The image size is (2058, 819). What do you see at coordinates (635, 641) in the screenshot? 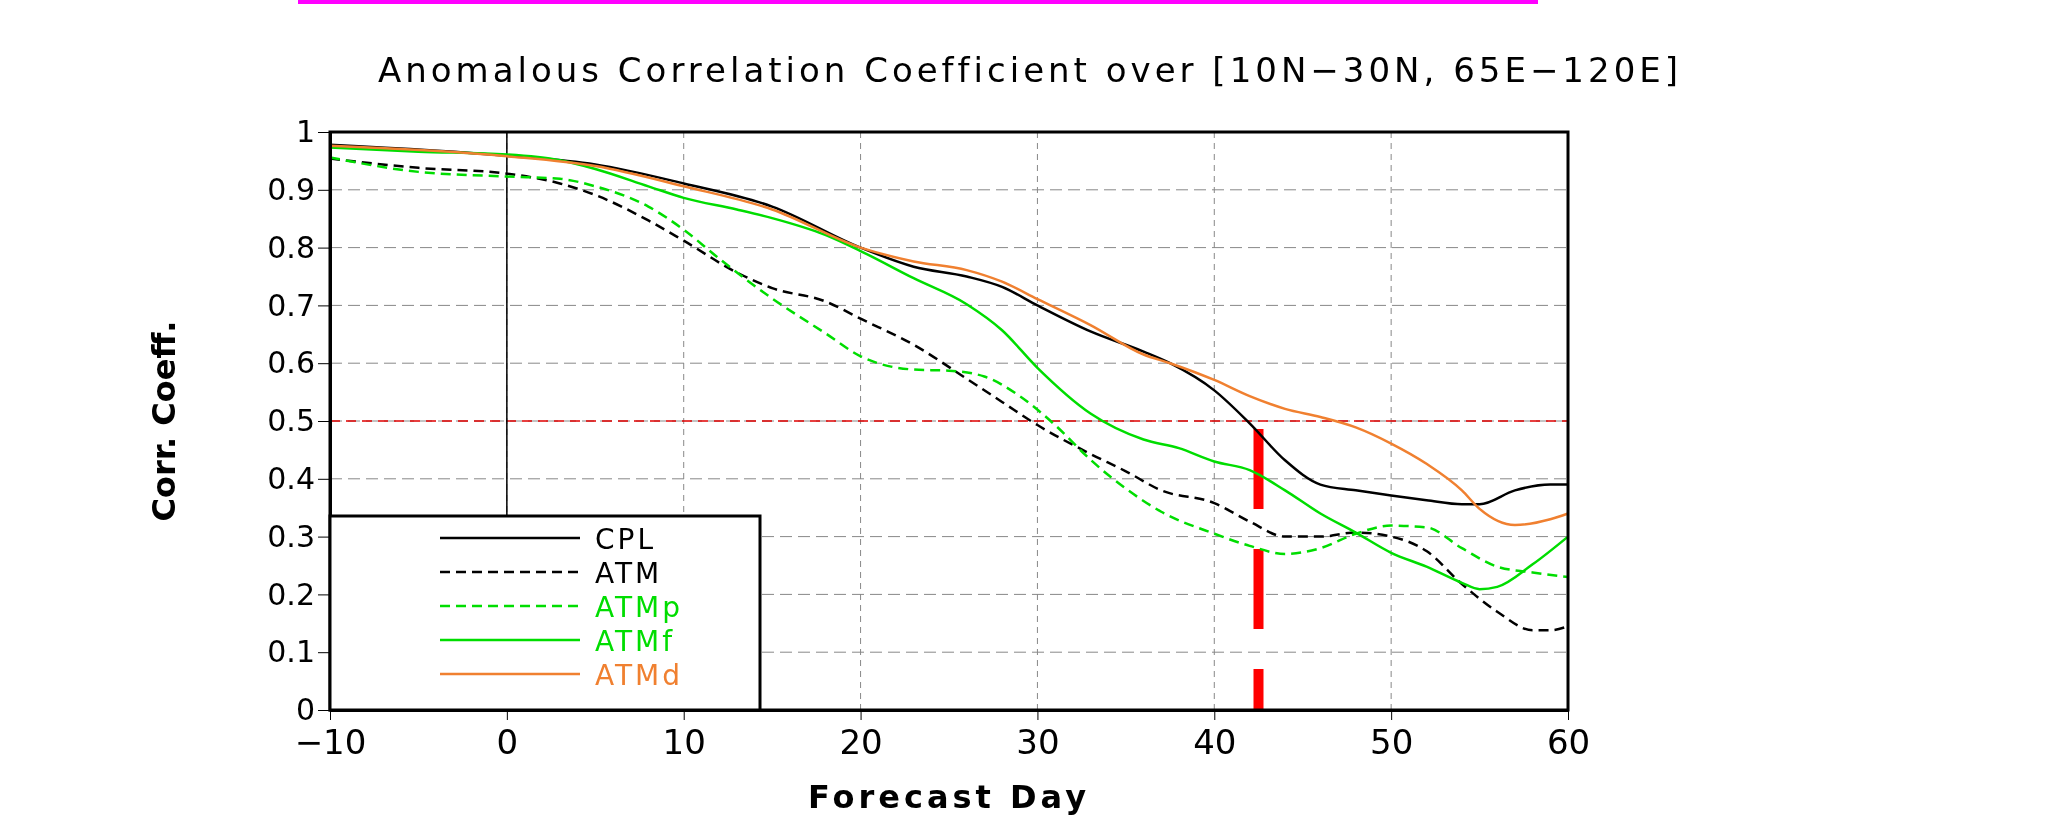
I see `legend-label: ATMf` at bounding box center [635, 641].